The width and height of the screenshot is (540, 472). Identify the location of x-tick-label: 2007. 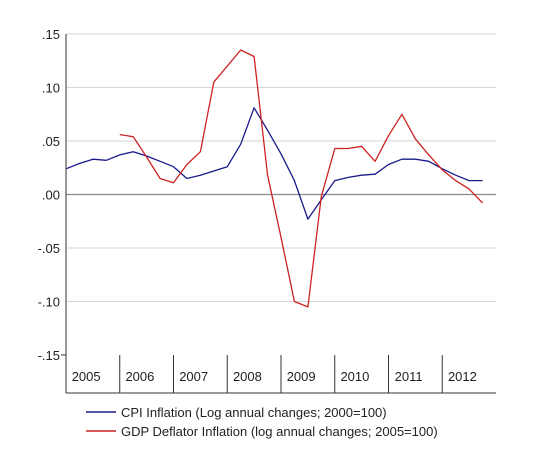
(193, 376).